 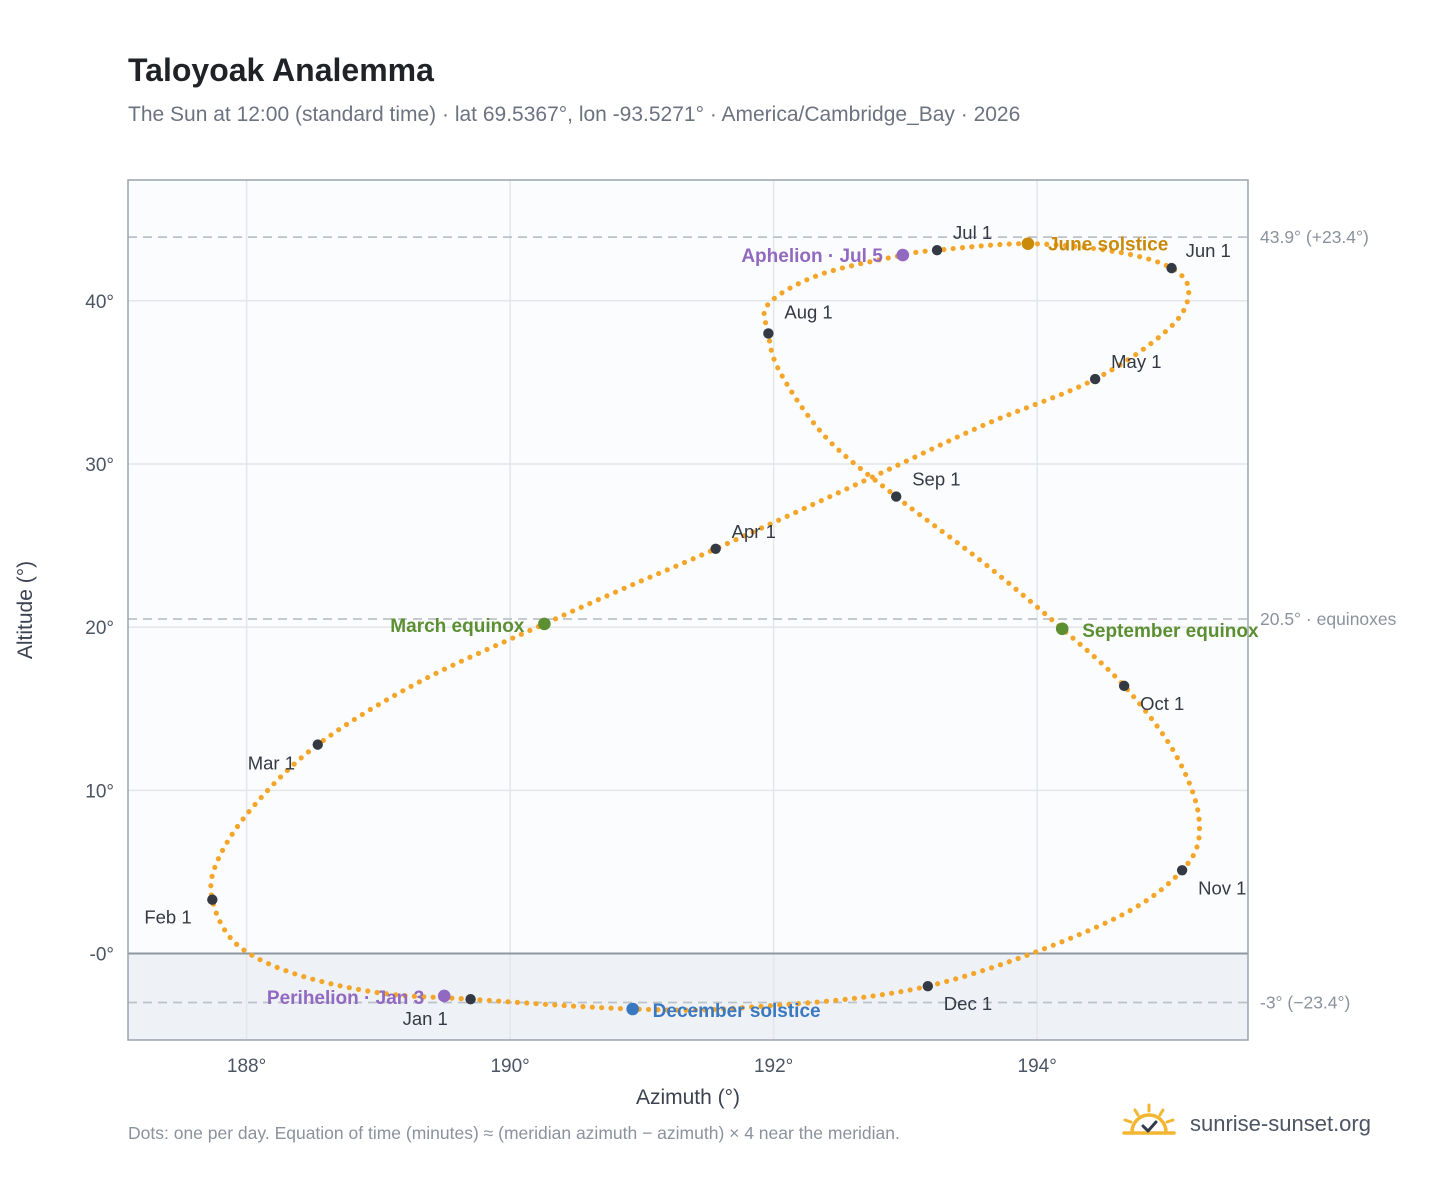 I want to click on month-label: Feb 1, so click(x=167, y=917).